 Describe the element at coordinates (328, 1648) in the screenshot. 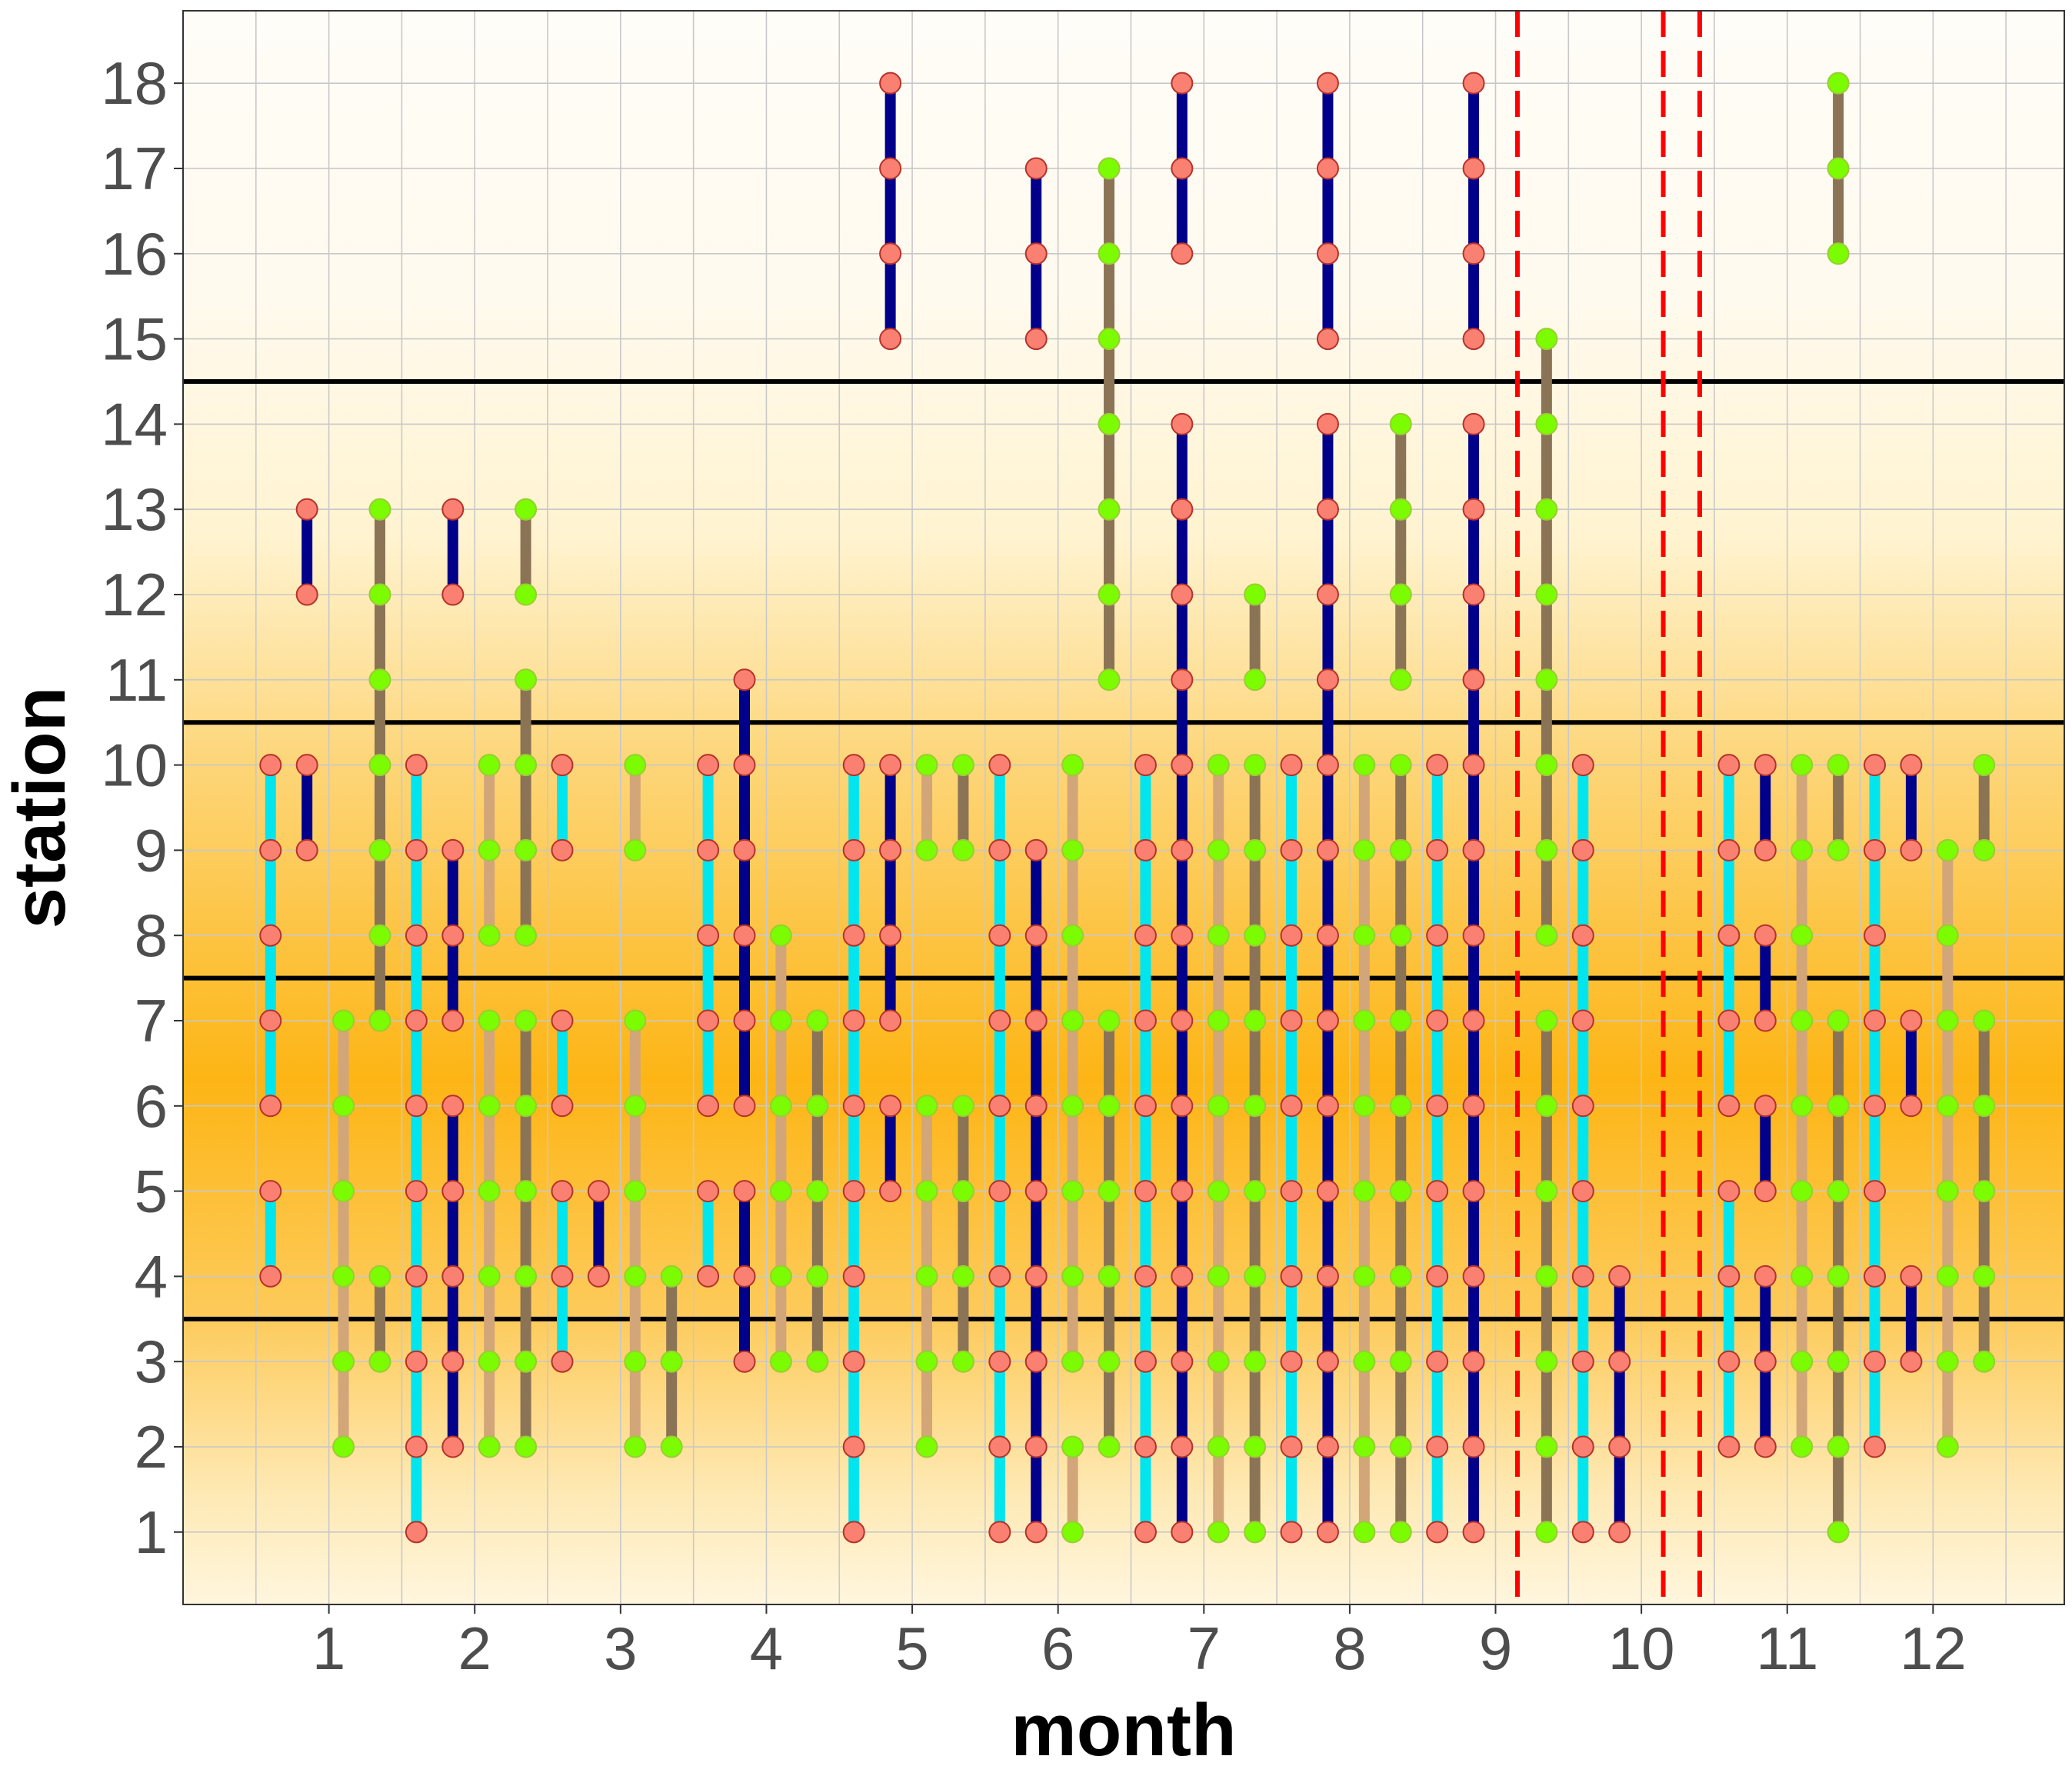

I see `x-tick-label: 1` at that location.